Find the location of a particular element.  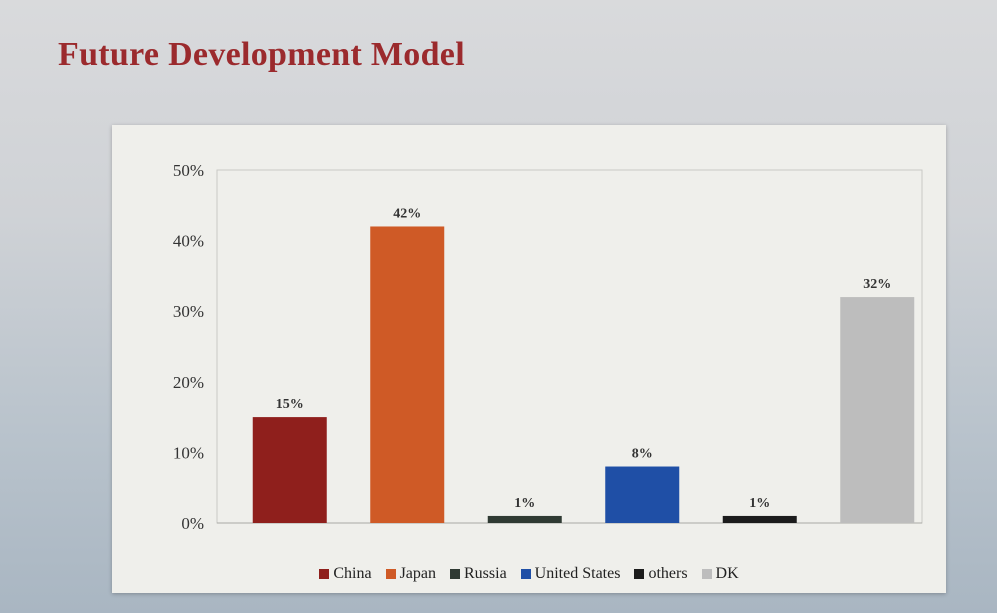

legend-label: China is located at coordinates (352, 573).